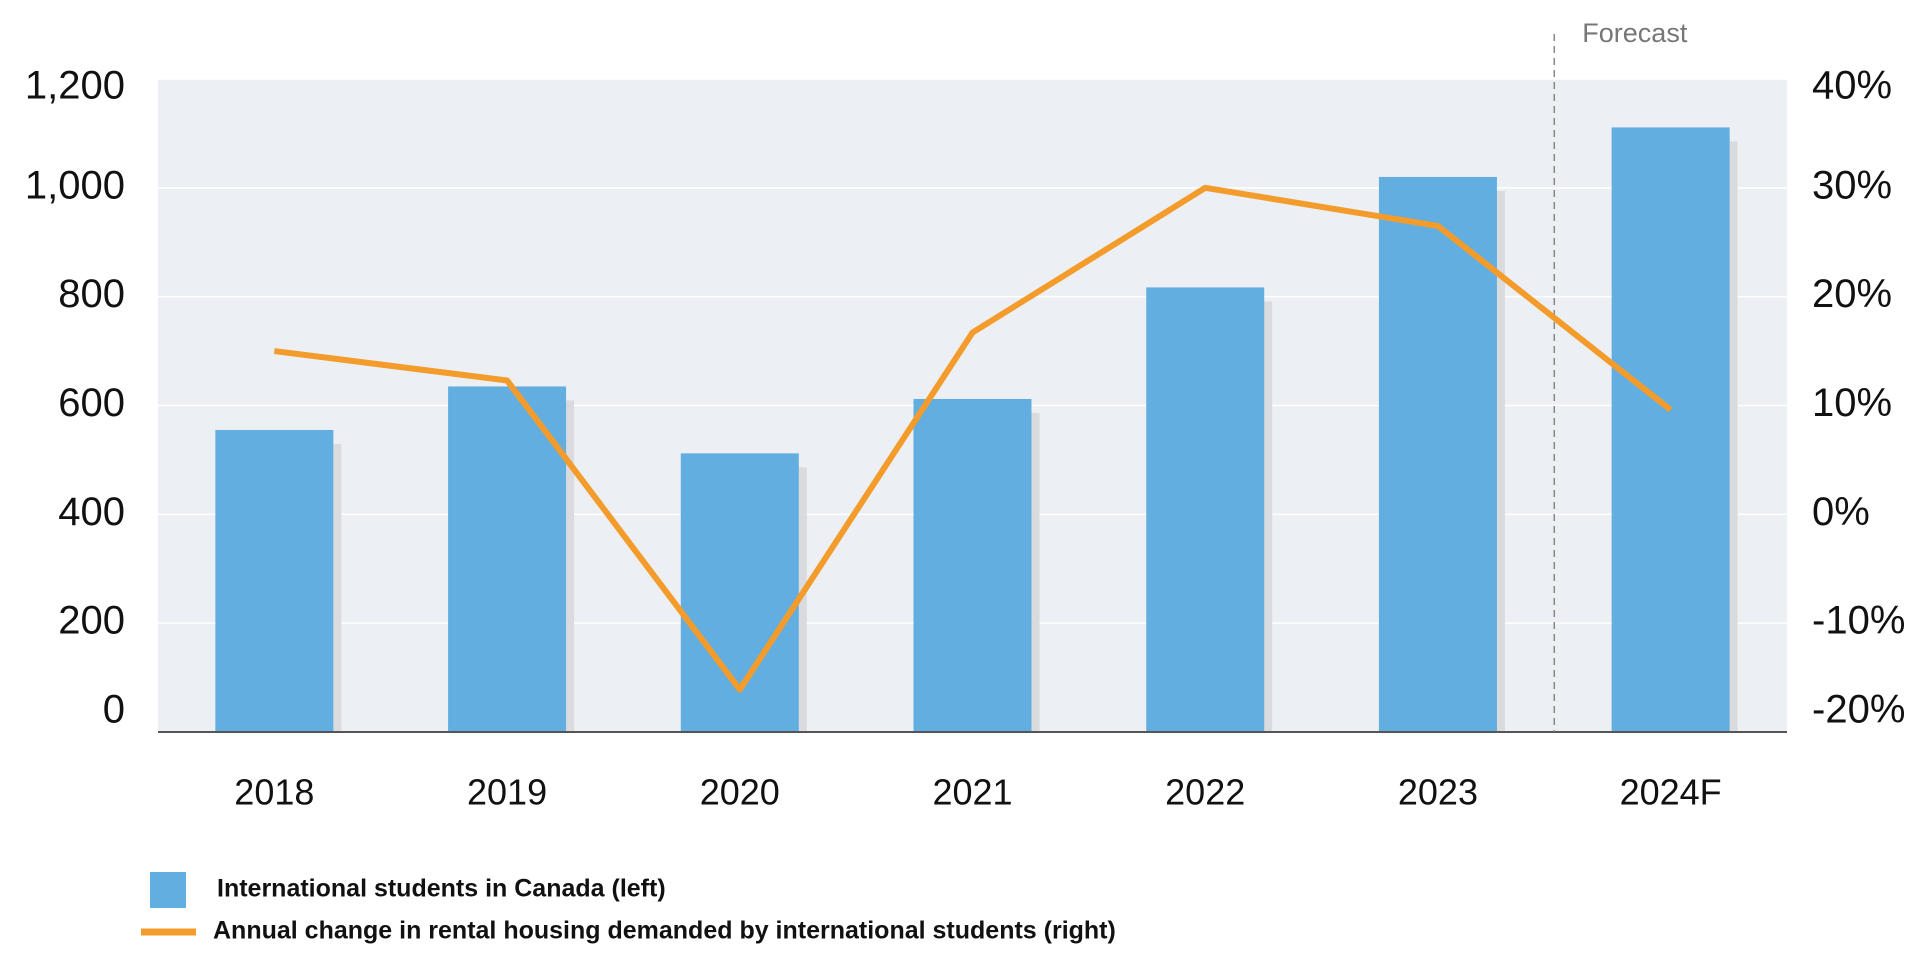 Image resolution: width=1920 pixels, height=975 pixels. What do you see at coordinates (1205, 792) in the screenshot?
I see `x-tick-label: 2022` at bounding box center [1205, 792].